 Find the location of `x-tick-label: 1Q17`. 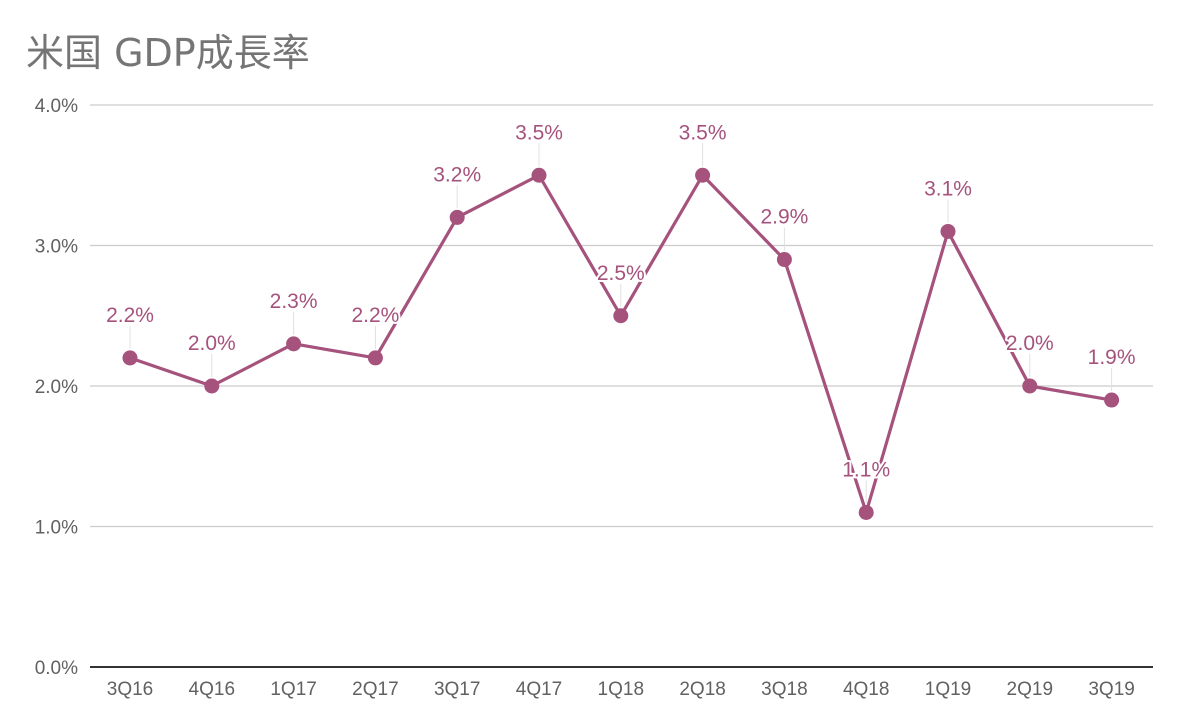

x-tick-label: 1Q17 is located at coordinates (293, 689).